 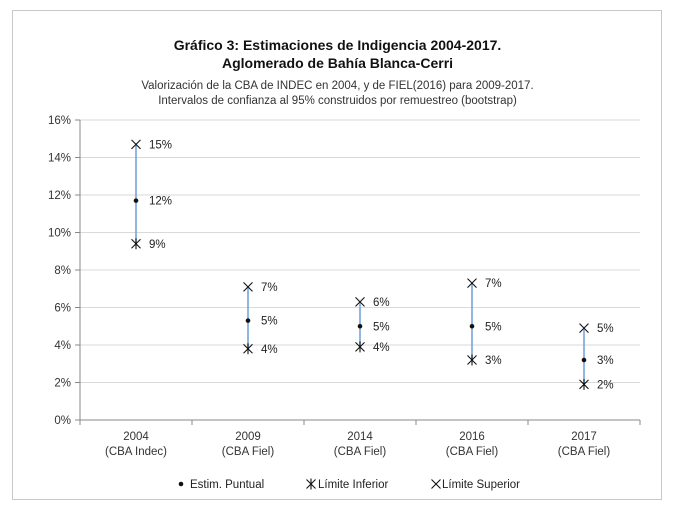 I want to click on x-tick-label-year: 2004, so click(x=136, y=437).